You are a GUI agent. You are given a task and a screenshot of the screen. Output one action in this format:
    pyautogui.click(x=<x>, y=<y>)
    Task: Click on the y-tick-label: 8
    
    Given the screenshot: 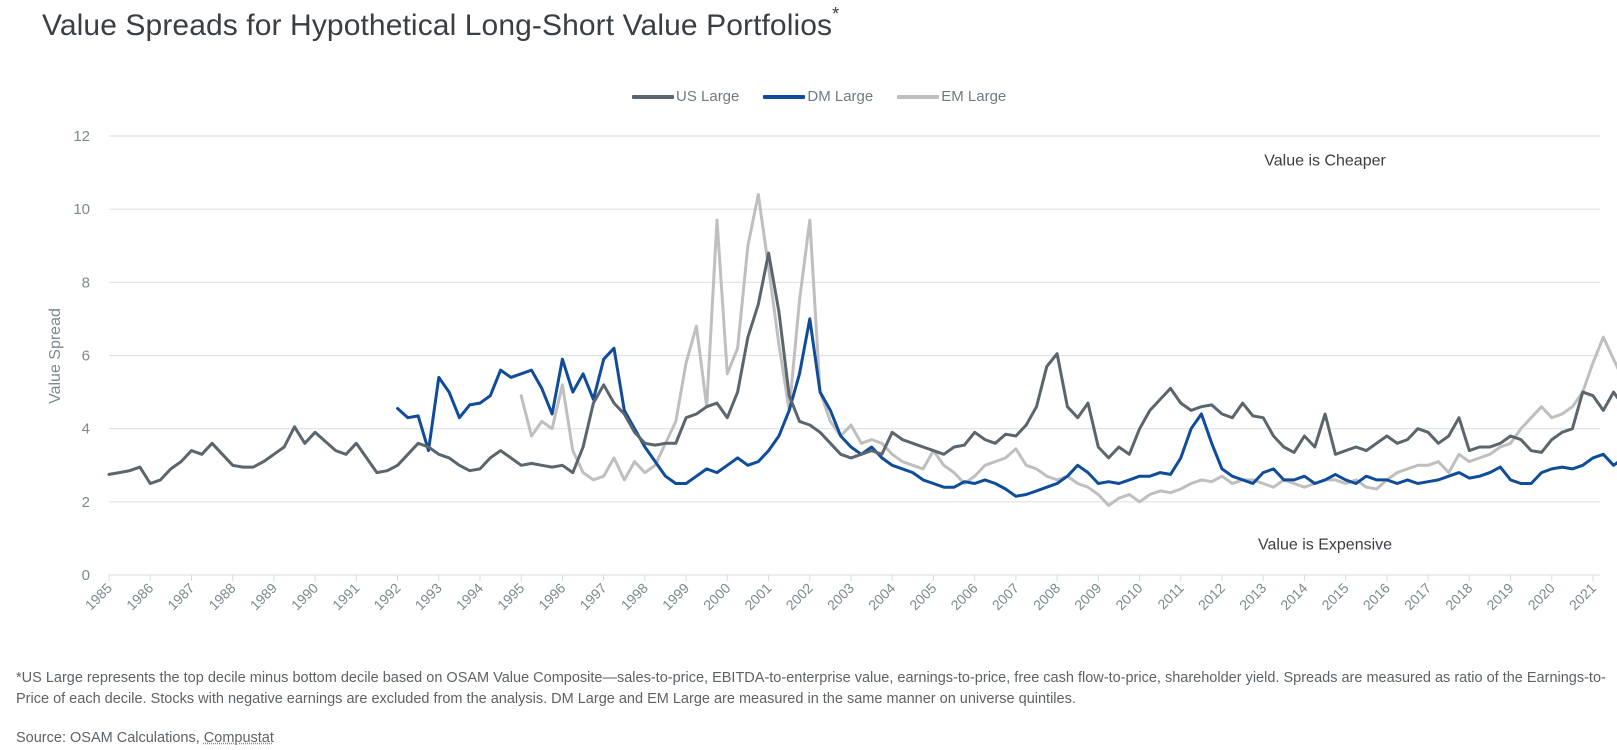 What is the action you would take?
    pyautogui.click(x=86, y=282)
    